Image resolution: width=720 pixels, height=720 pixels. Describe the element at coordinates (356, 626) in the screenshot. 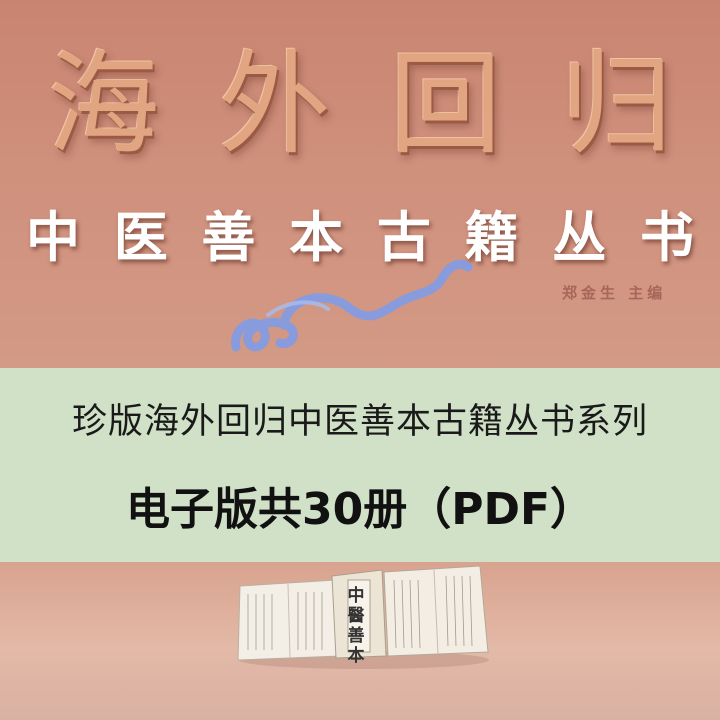

I see `book-cover-label: 中醫善本` at that location.